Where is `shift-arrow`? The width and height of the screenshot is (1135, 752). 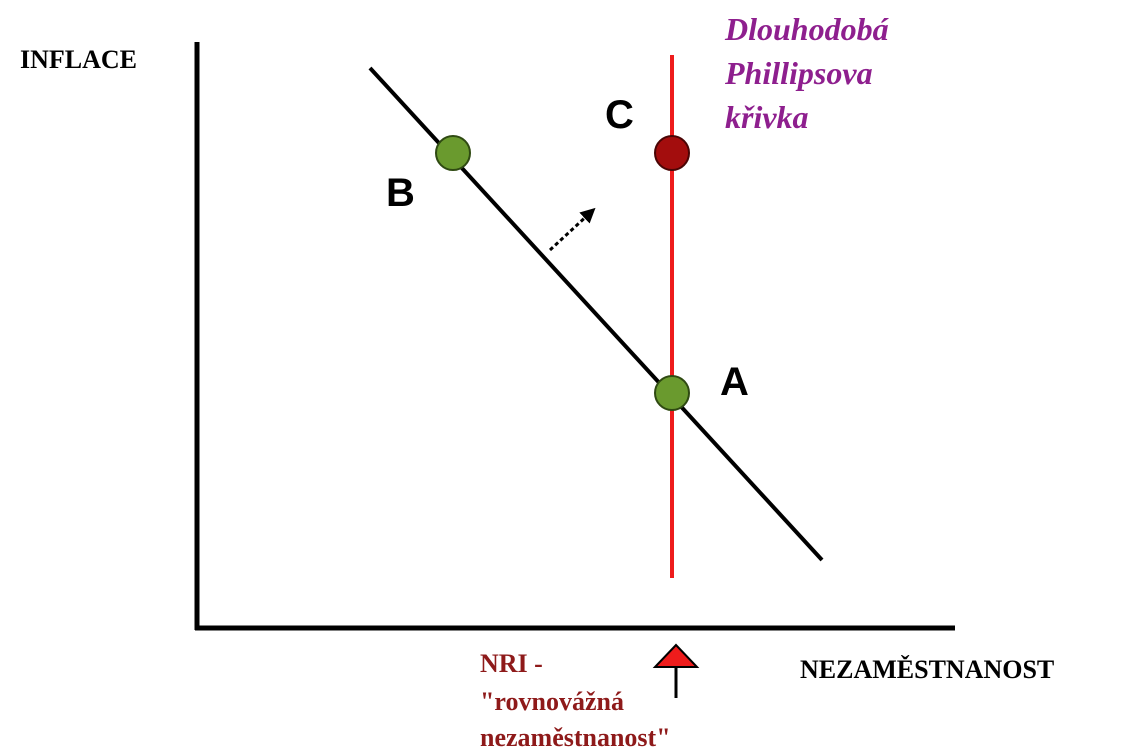
shift-arrow is located at coordinates (572, 229).